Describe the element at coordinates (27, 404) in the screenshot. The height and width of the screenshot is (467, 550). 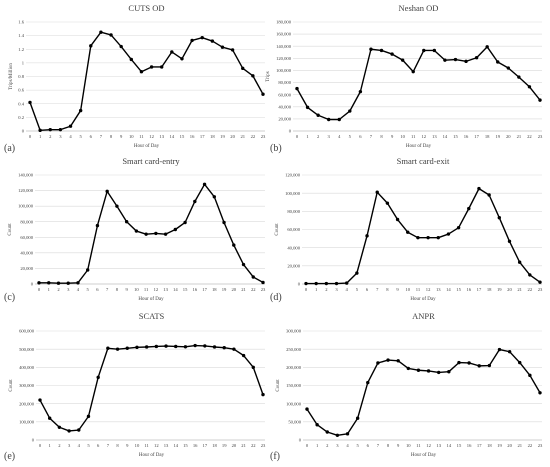
I see `y-tick-label: 200,000` at that location.